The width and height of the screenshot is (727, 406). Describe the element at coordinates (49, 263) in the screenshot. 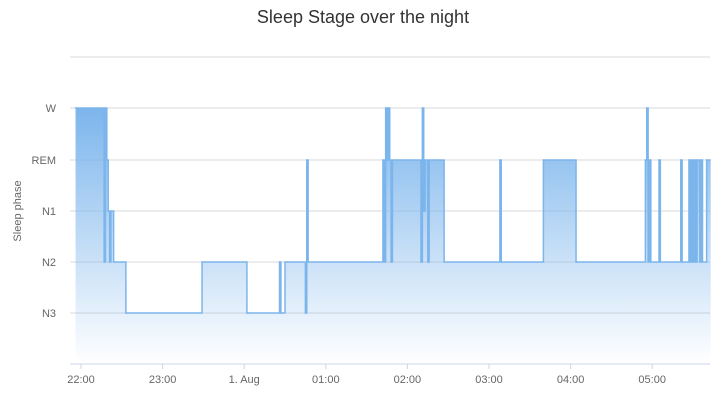

I see `y-tick-n2: N2` at that location.